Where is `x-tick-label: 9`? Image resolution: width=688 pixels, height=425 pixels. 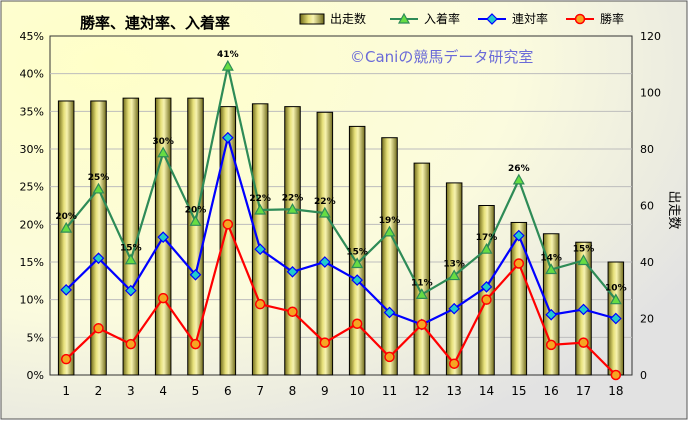 x-tick-label: 9 is located at coordinates (325, 391).